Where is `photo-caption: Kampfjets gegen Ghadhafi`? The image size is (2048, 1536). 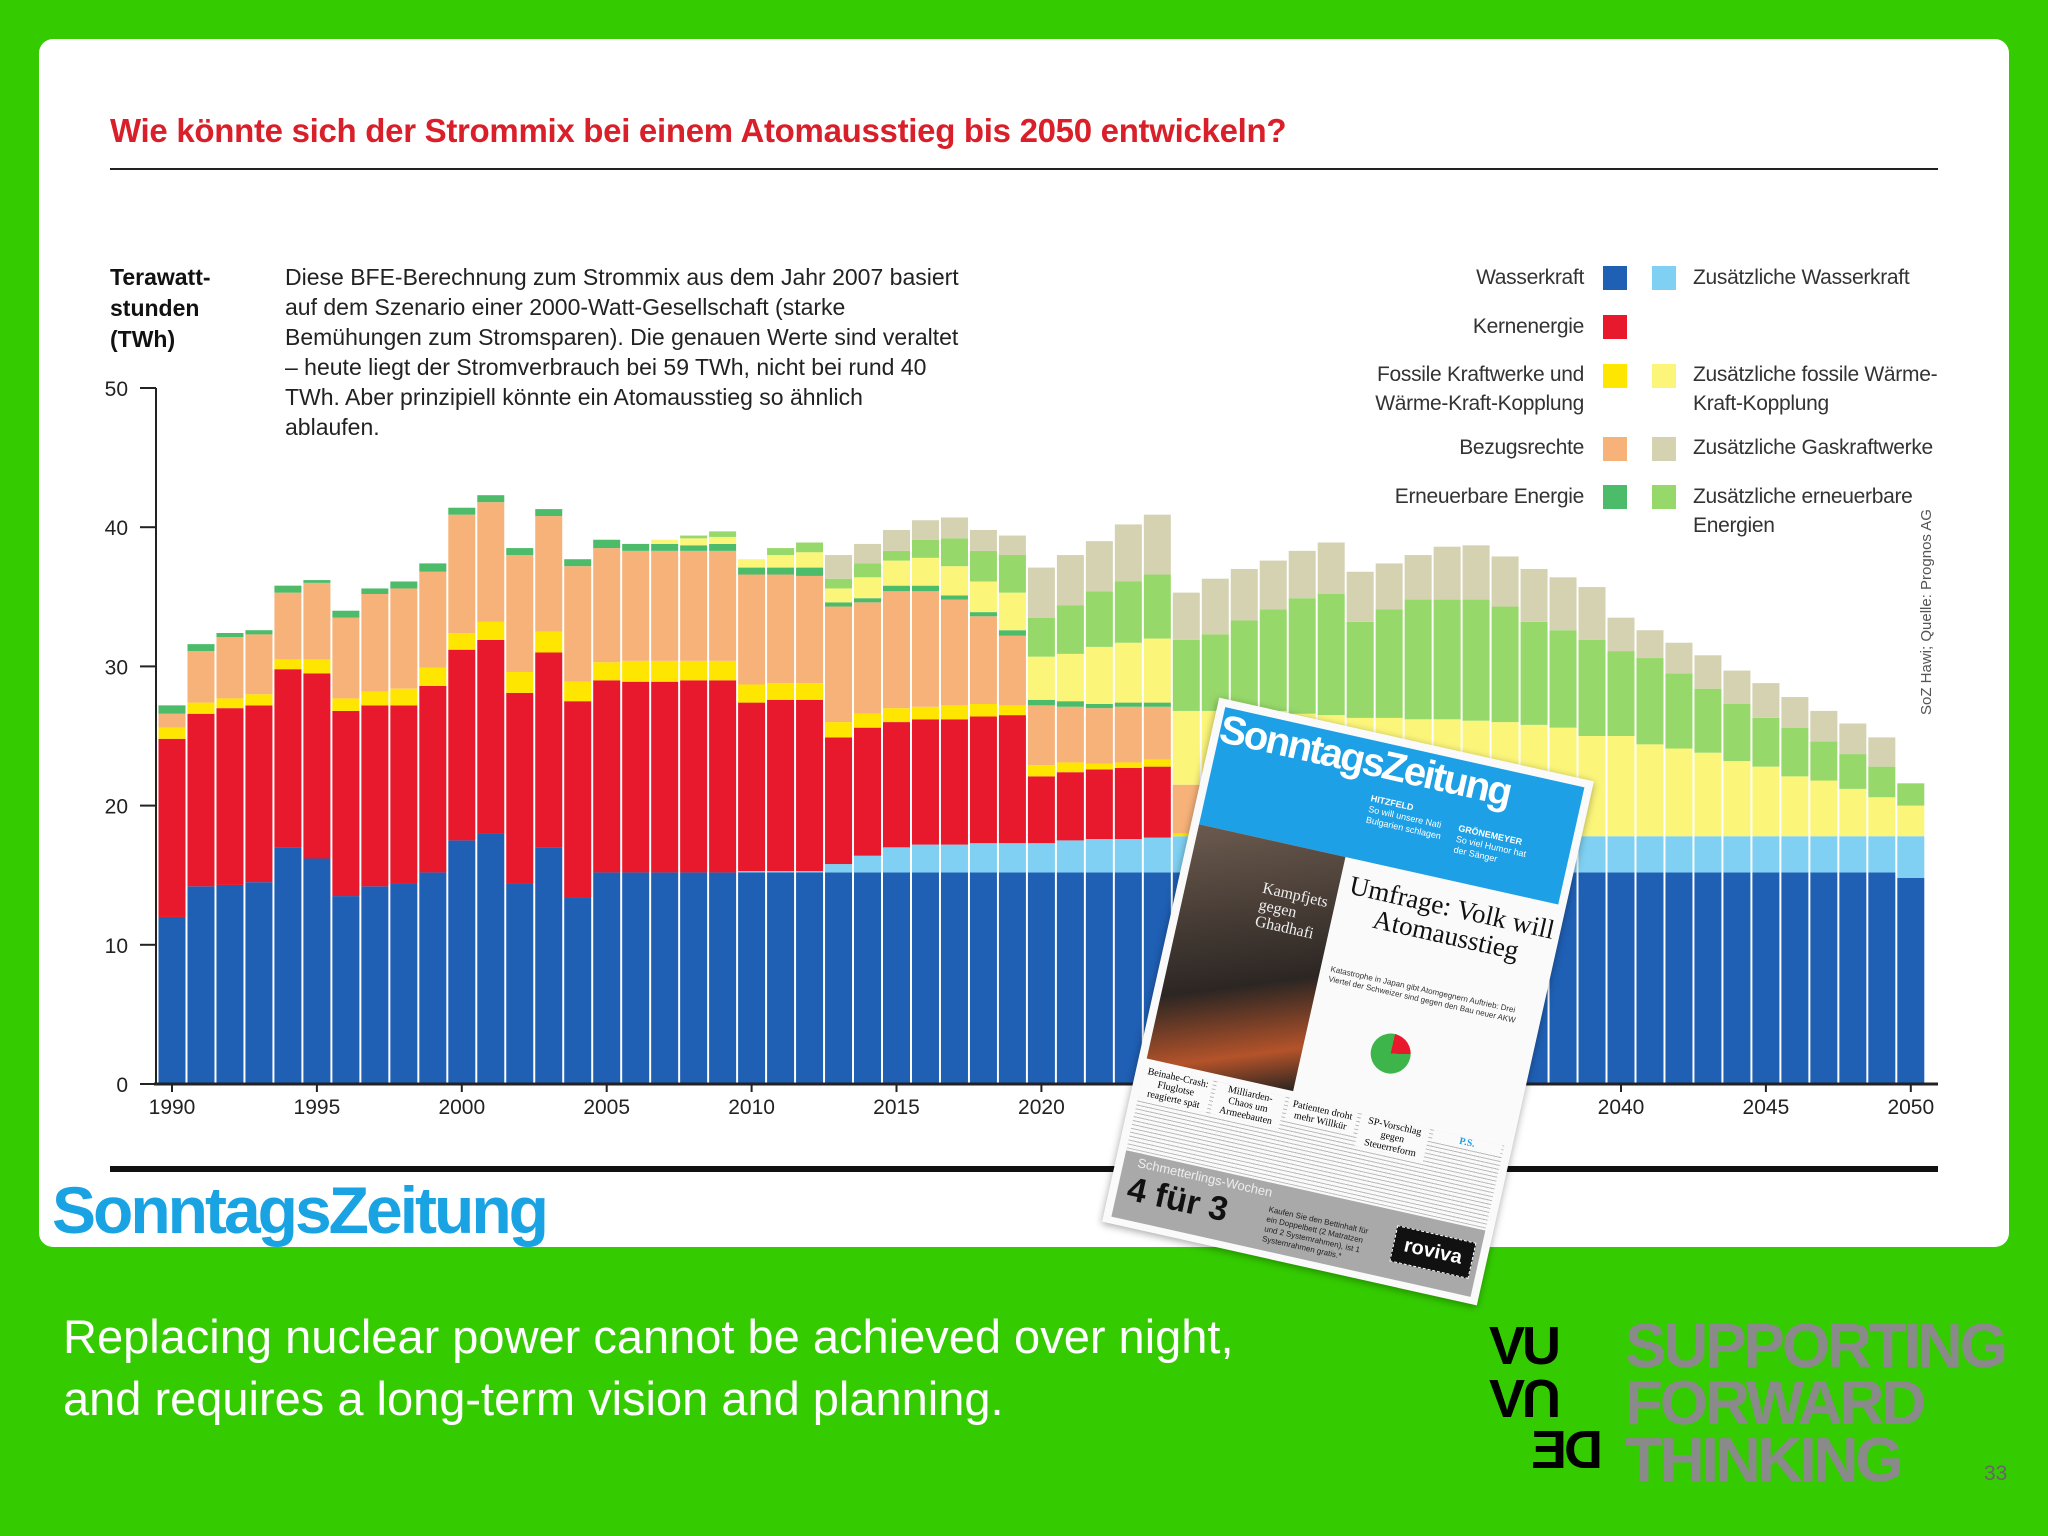 photo-caption: Kampfjets gegen Ghadhafi is located at coordinates (1291, 911).